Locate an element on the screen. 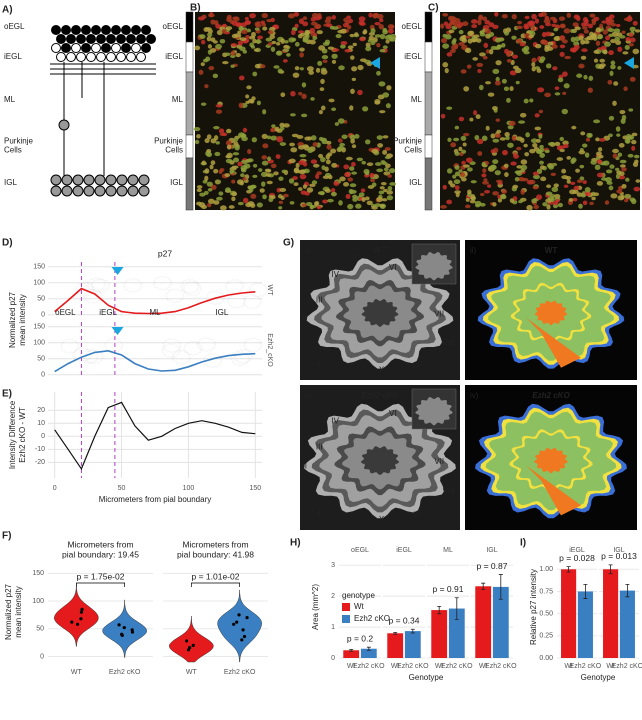 Image resolution: width=642 pixels, height=720 pixels. facet-label: ML is located at coordinates (448, 550).